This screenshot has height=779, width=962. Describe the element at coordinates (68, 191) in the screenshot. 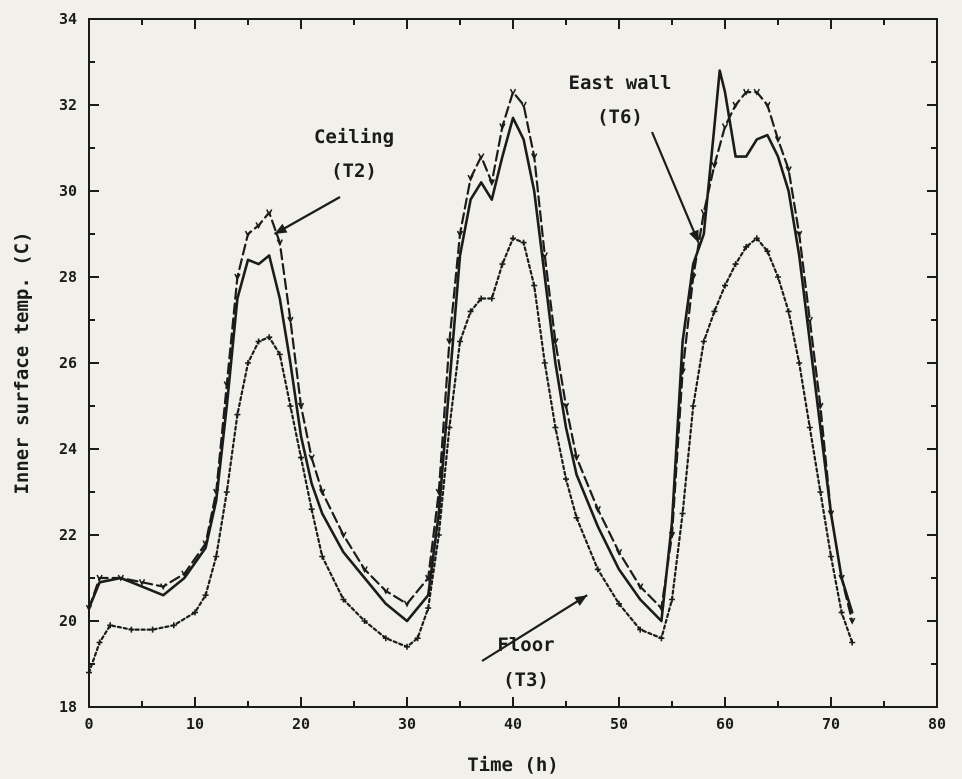

I see `y-tick-label: 30` at that location.